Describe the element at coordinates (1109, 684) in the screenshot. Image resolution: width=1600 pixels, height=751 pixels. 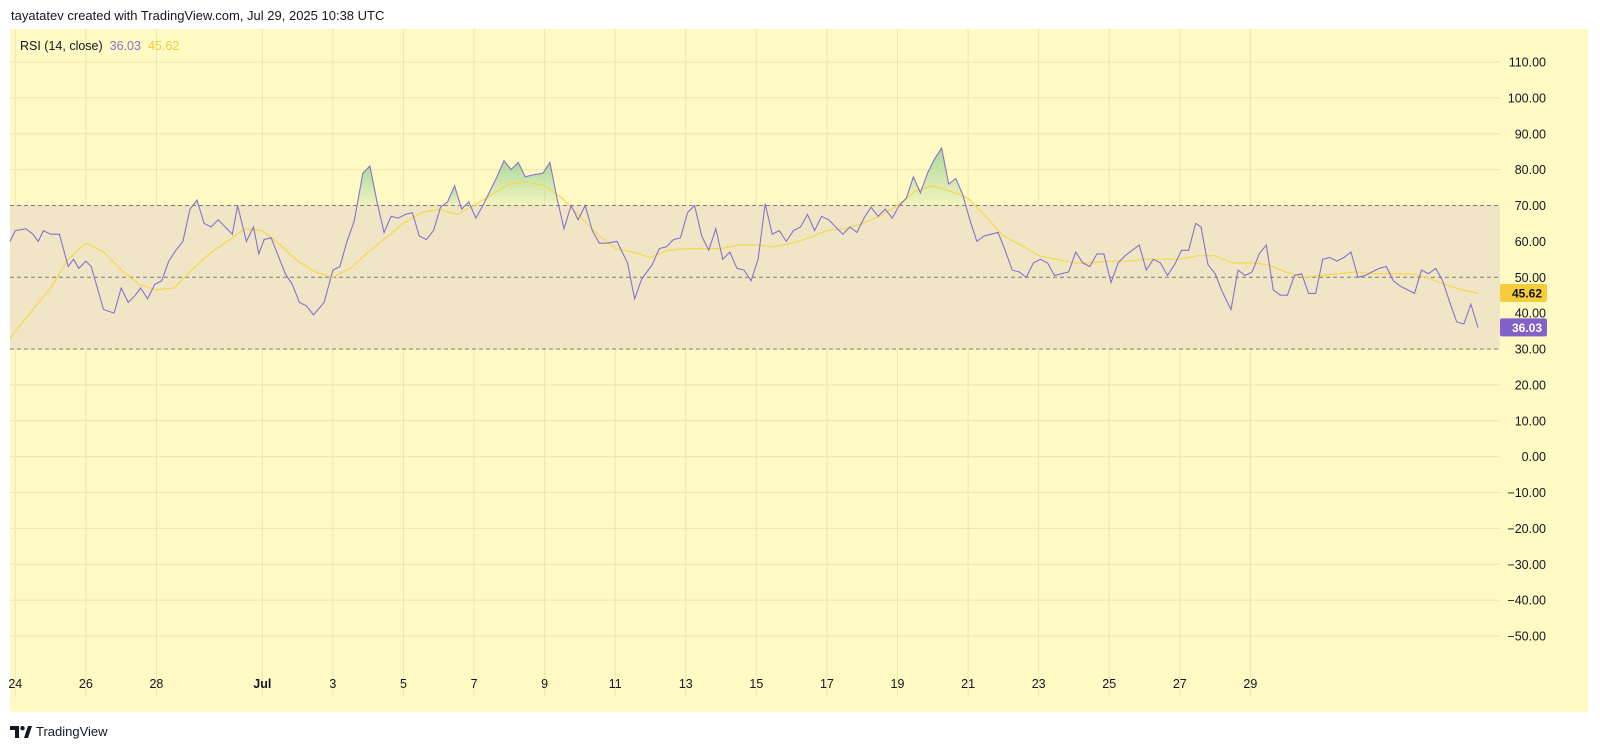
I see `x-tick-label: 25` at that location.